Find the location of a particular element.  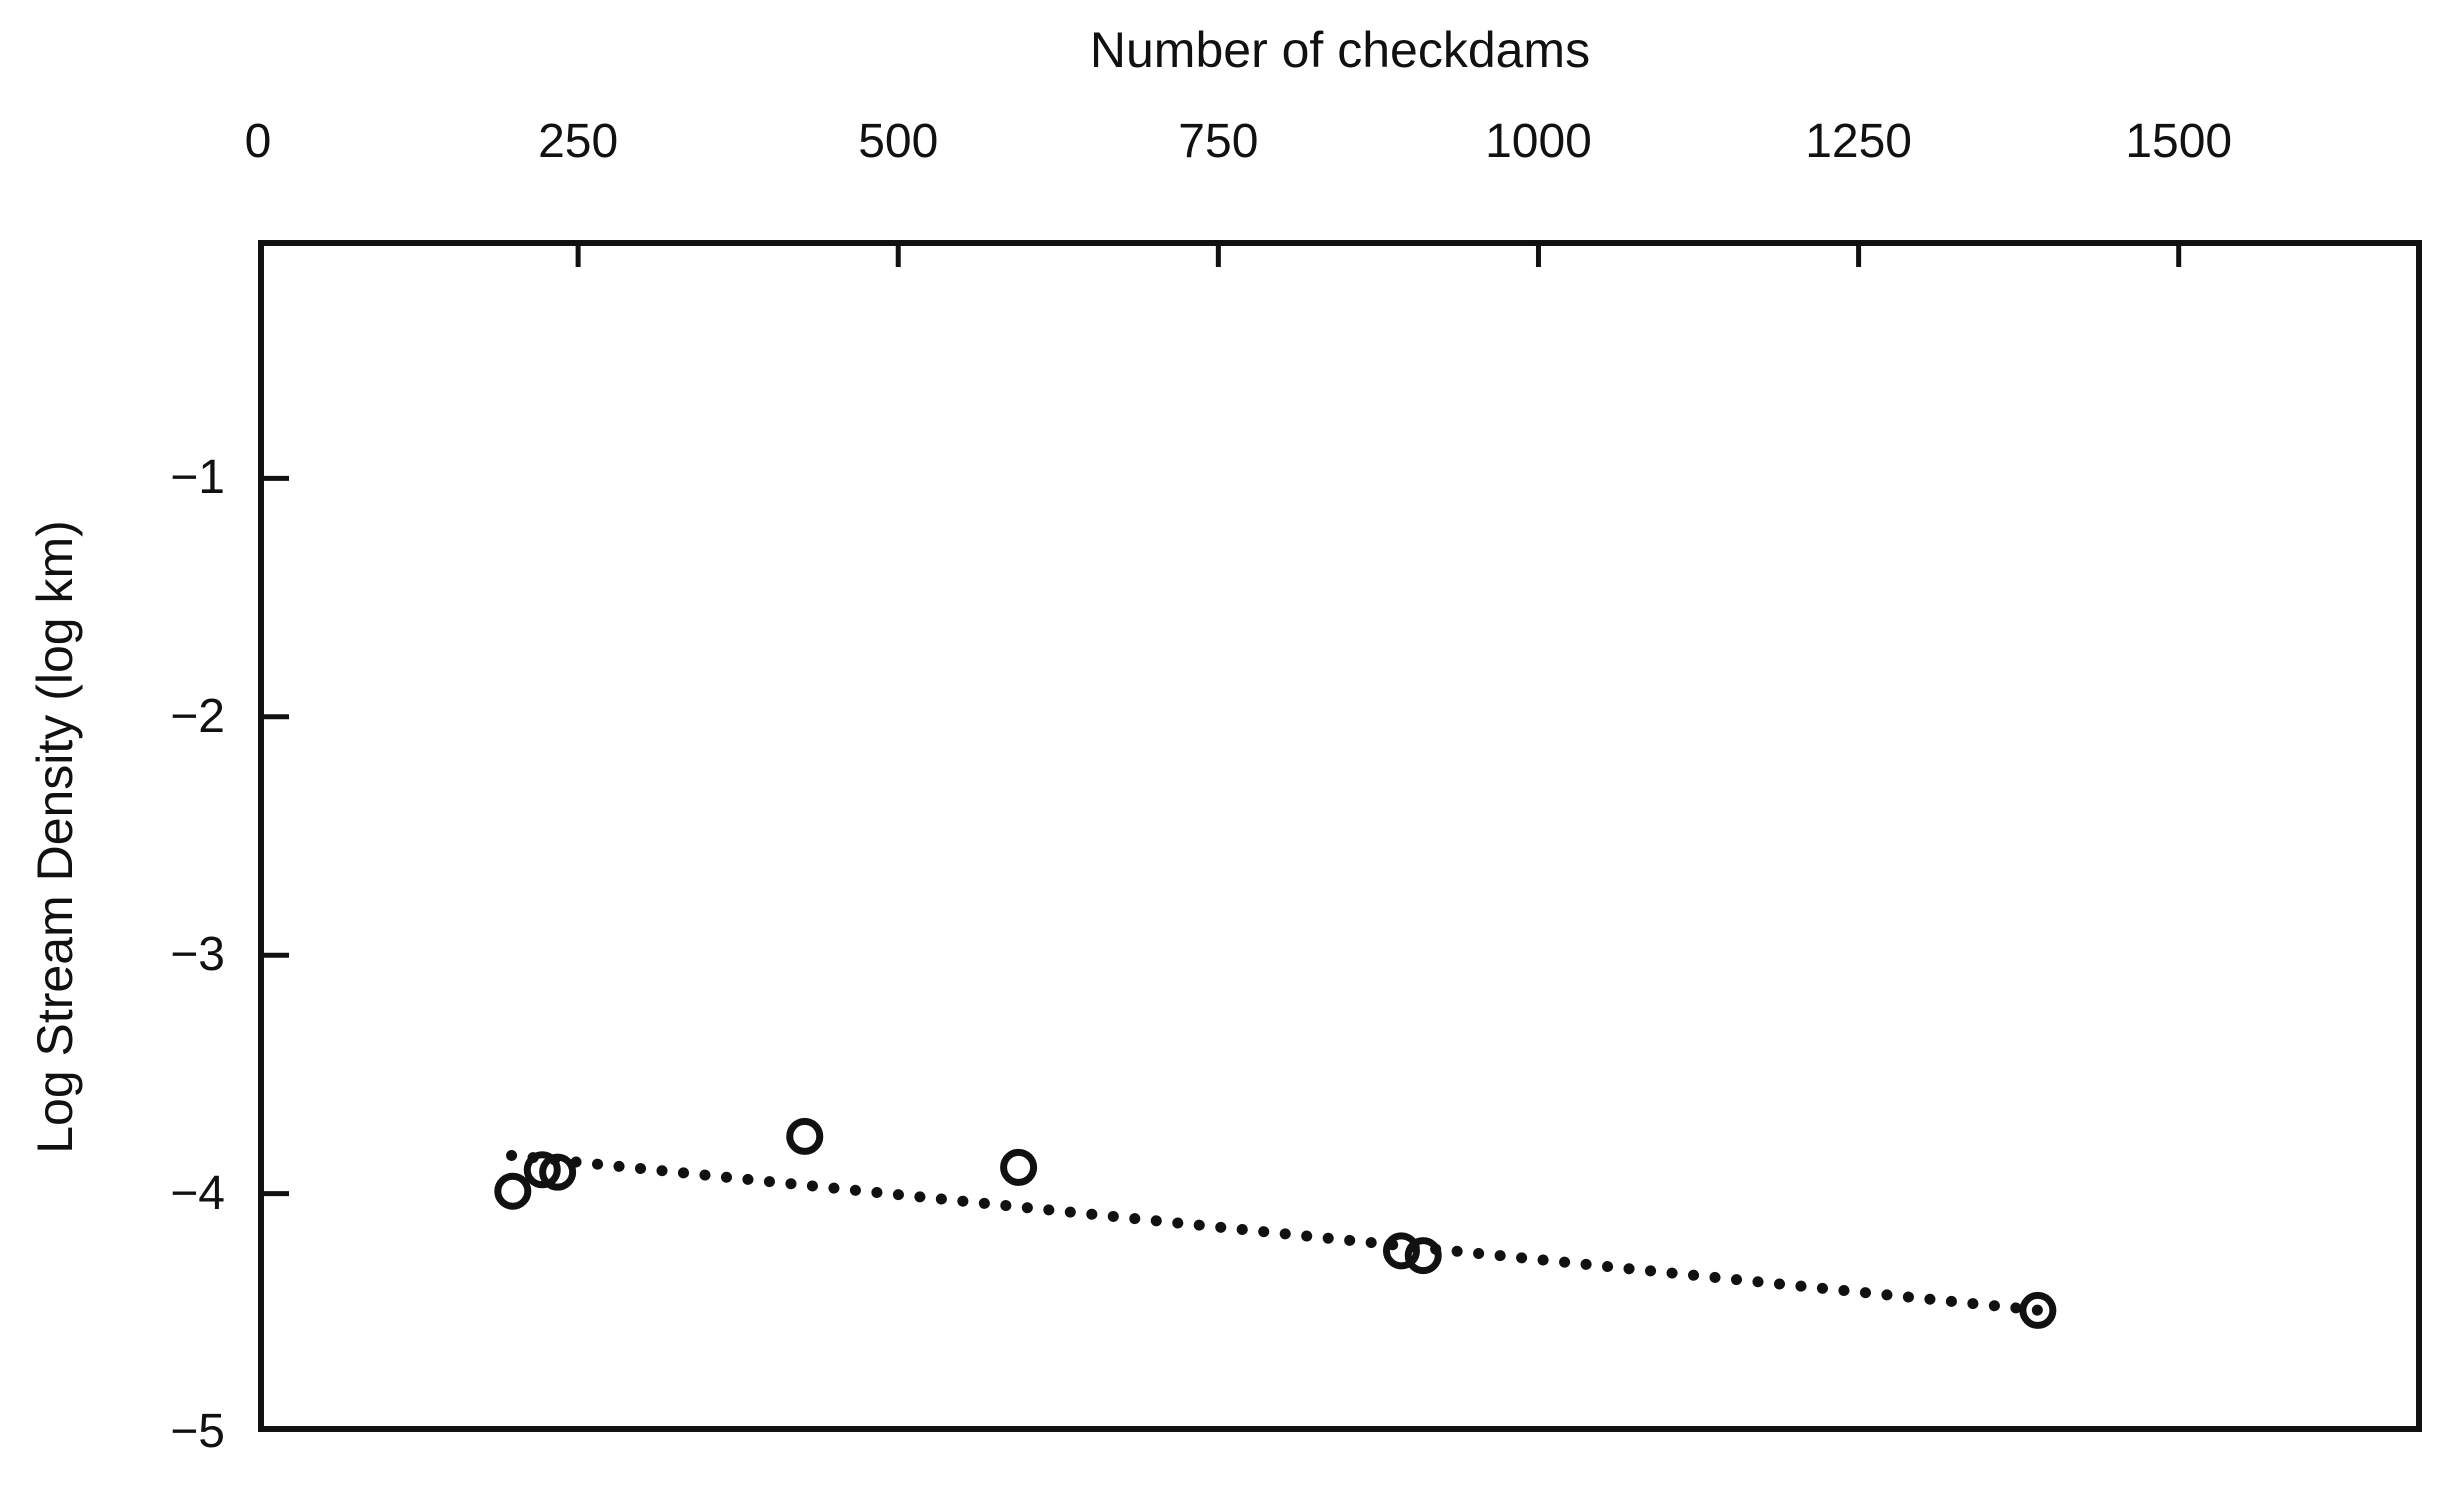

y-axis-title: Log Stream Density (log km) is located at coordinates (55, 837).